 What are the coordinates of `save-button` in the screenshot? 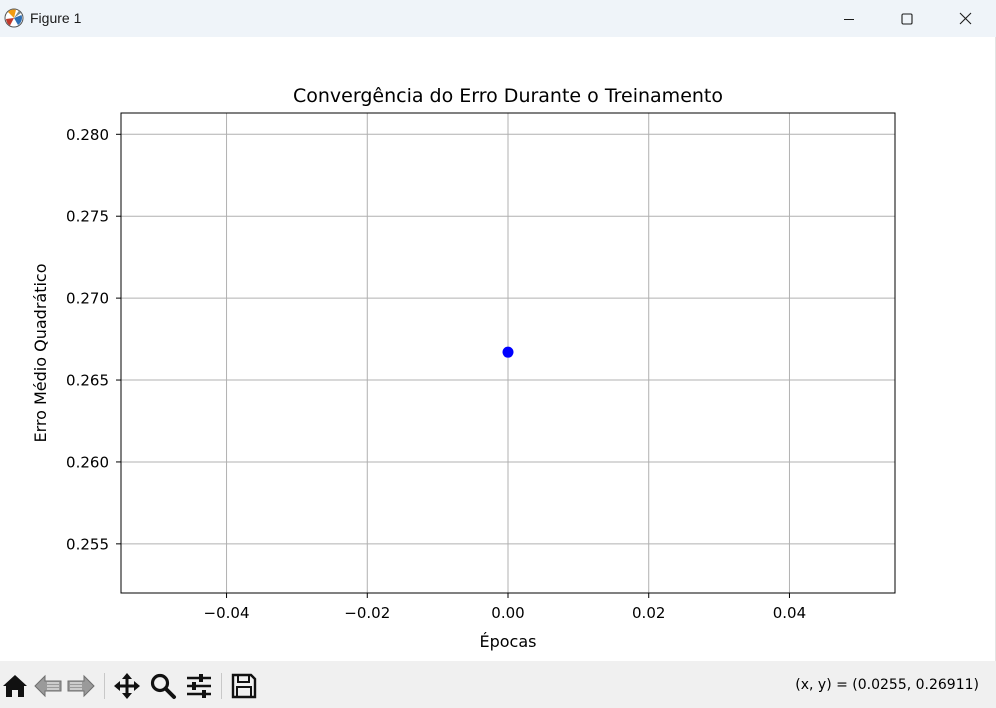 It's located at (244, 686).